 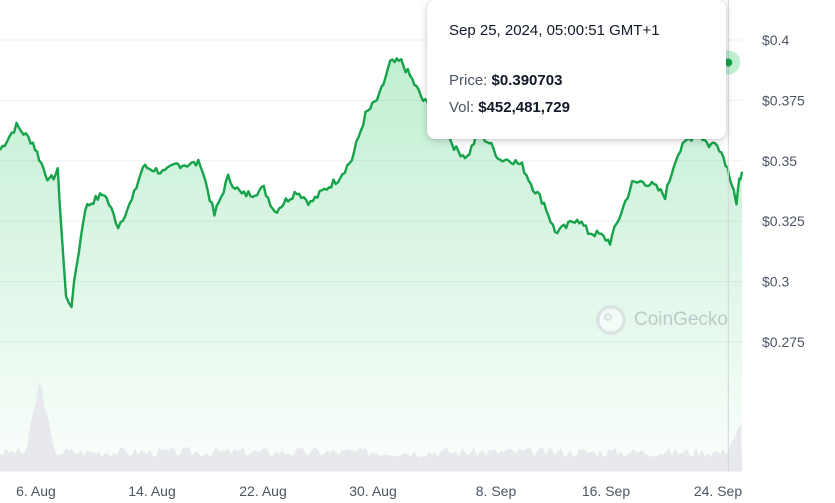 What do you see at coordinates (462, 107) in the screenshot?
I see `tooltip-vol-label: Vol:` at bounding box center [462, 107].